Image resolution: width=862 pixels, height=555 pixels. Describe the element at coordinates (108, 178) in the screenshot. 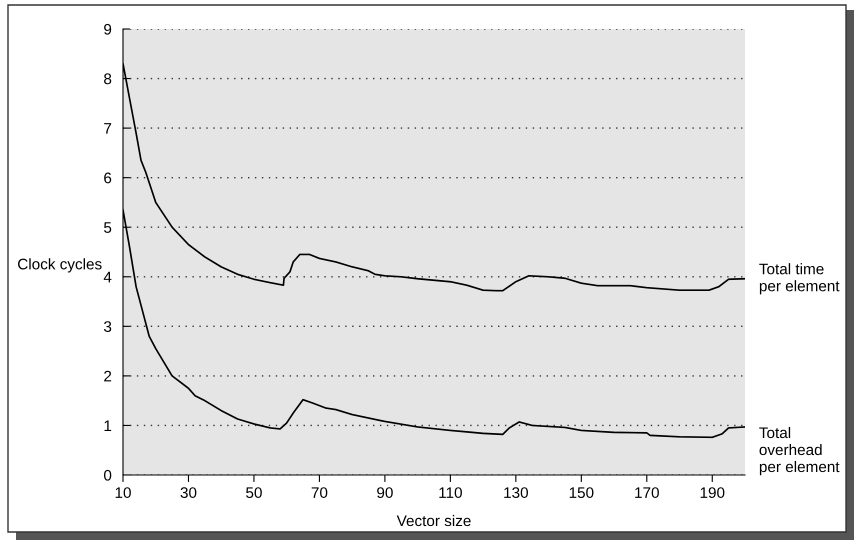

I see `y-tick-label: 6` at that location.